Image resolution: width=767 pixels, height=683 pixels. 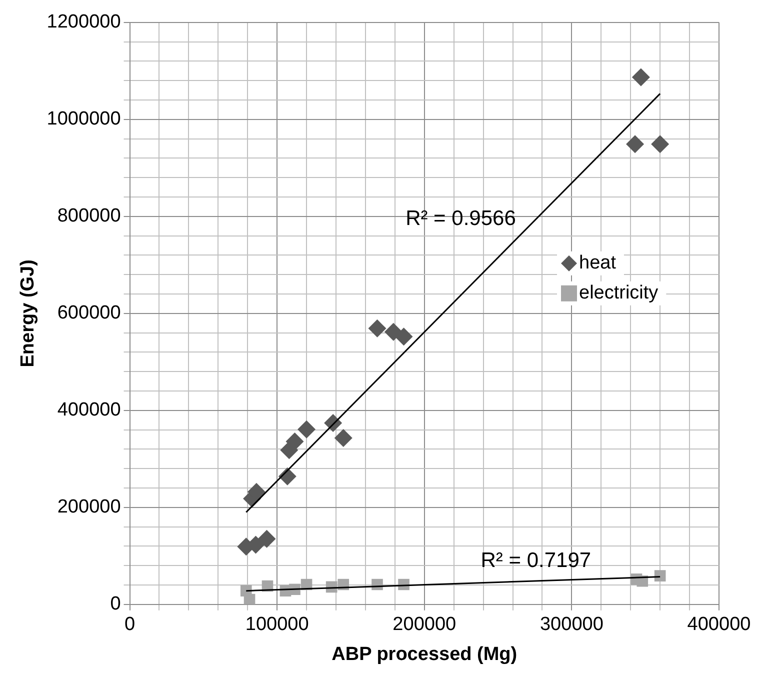 I want to click on y-tick-label: 1000000, so click(x=83, y=119).